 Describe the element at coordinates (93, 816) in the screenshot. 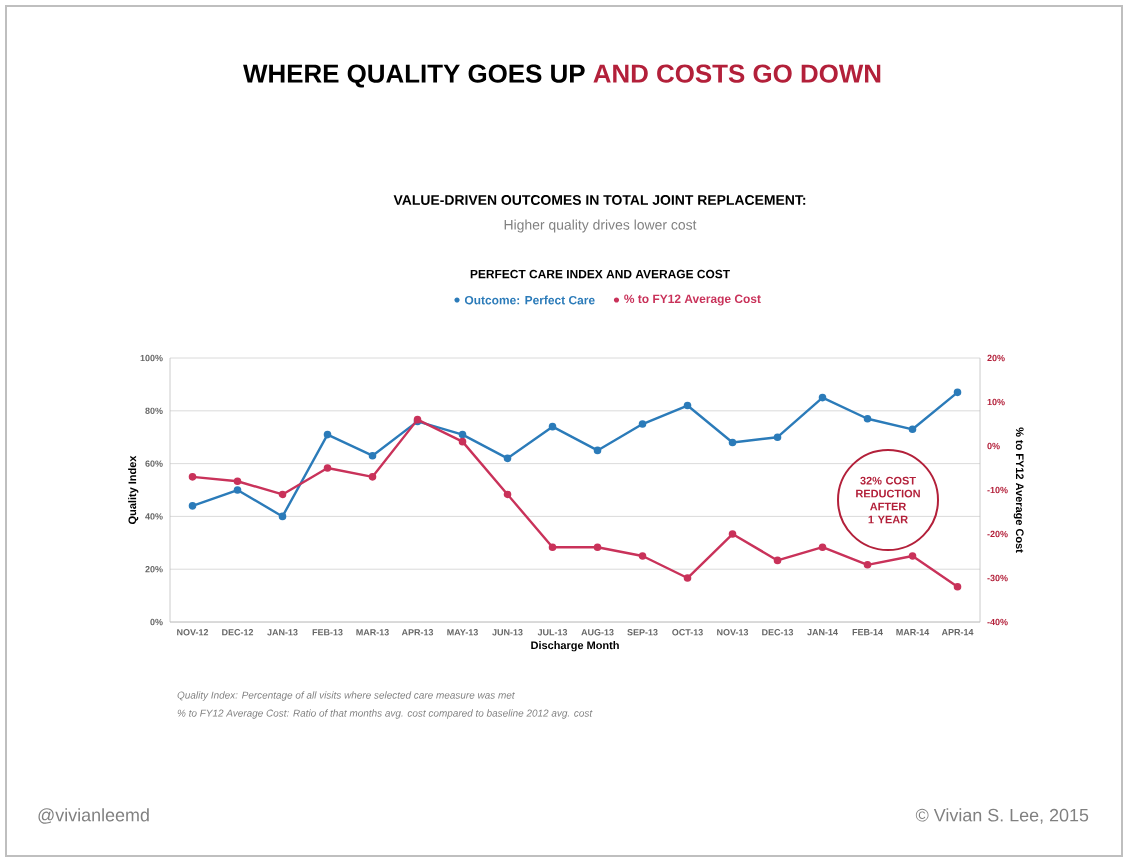

I see `text: @vivianleemd` at that location.